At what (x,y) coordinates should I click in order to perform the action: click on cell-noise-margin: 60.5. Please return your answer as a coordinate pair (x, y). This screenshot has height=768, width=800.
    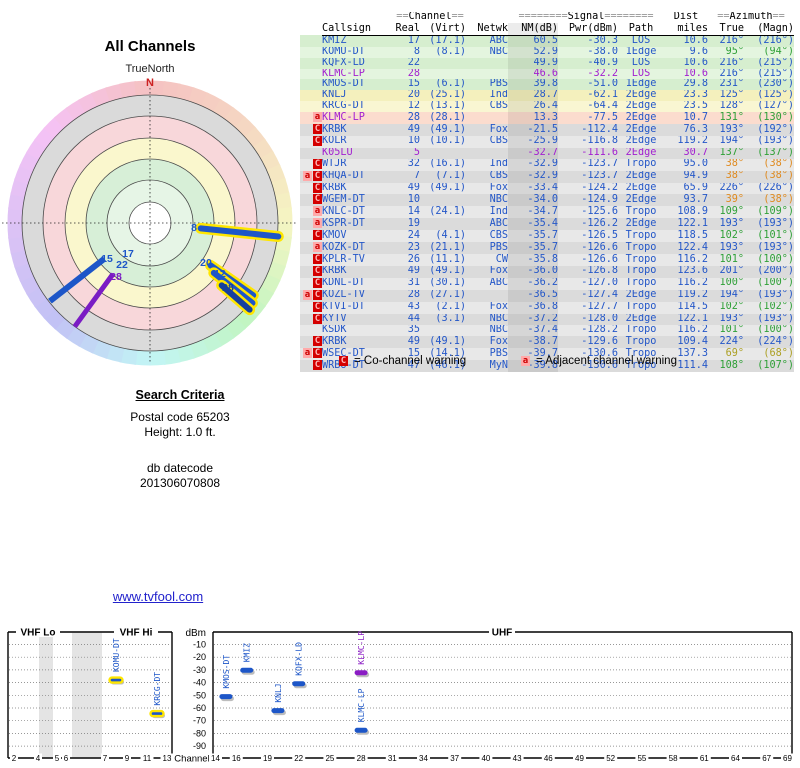
    Looking at the image, I should click on (533, 41).